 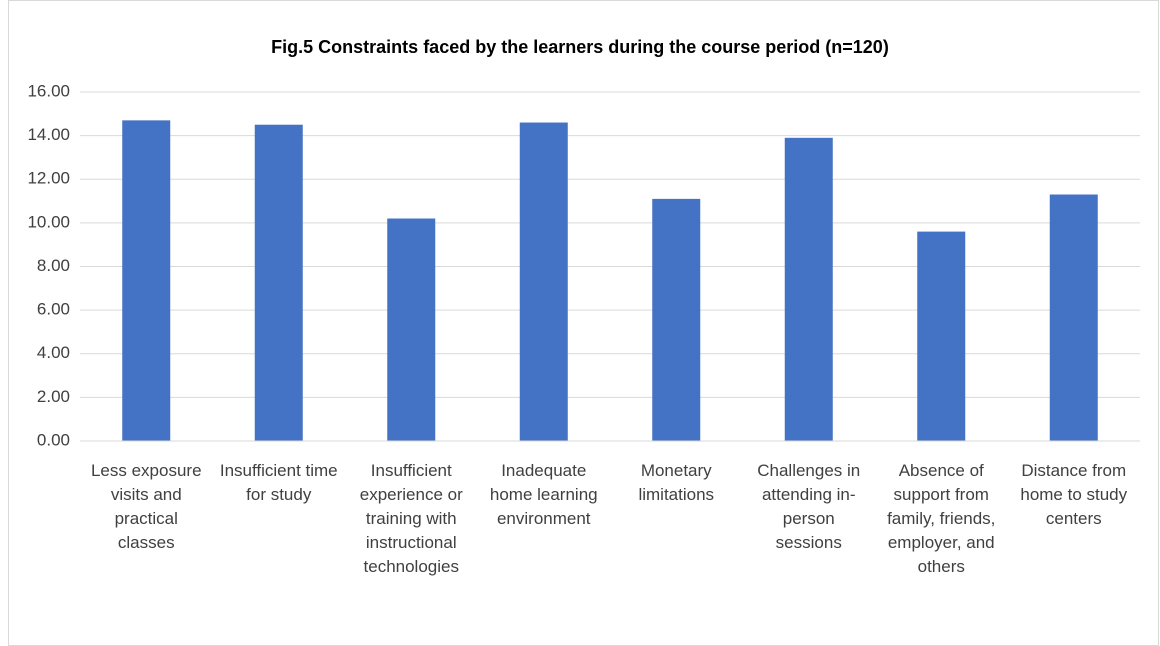 What do you see at coordinates (53, 265) in the screenshot?
I see `y-tick-label: 8.00` at bounding box center [53, 265].